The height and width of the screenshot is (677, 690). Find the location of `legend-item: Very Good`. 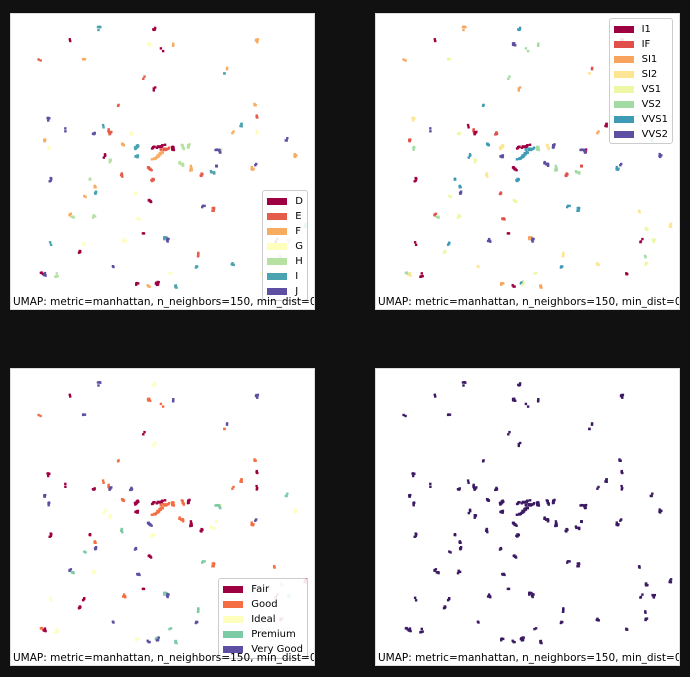

legend-item: Very Good is located at coordinates (263, 649).